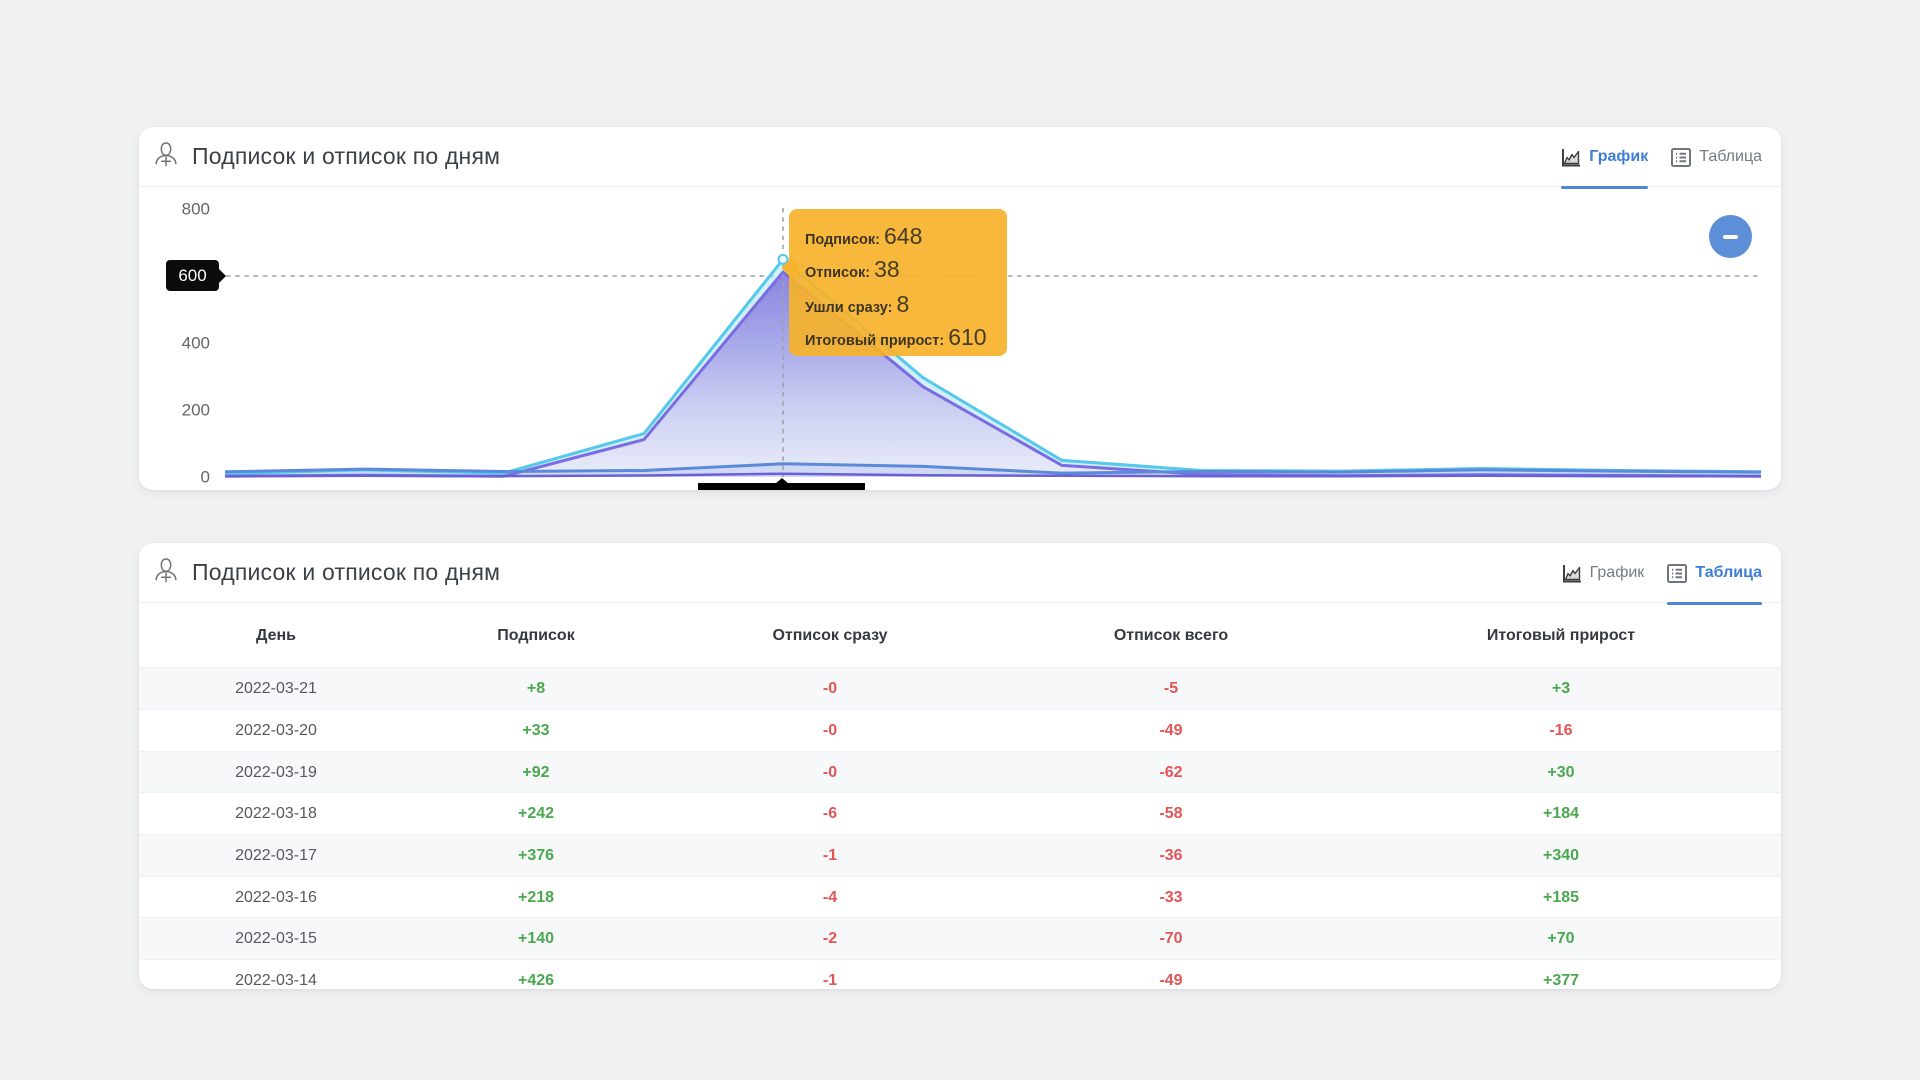 The height and width of the screenshot is (1080, 1920). What do you see at coordinates (196, 343) in the screenshot?
I see `svg-text: 400` at bounding box center [196, 343].